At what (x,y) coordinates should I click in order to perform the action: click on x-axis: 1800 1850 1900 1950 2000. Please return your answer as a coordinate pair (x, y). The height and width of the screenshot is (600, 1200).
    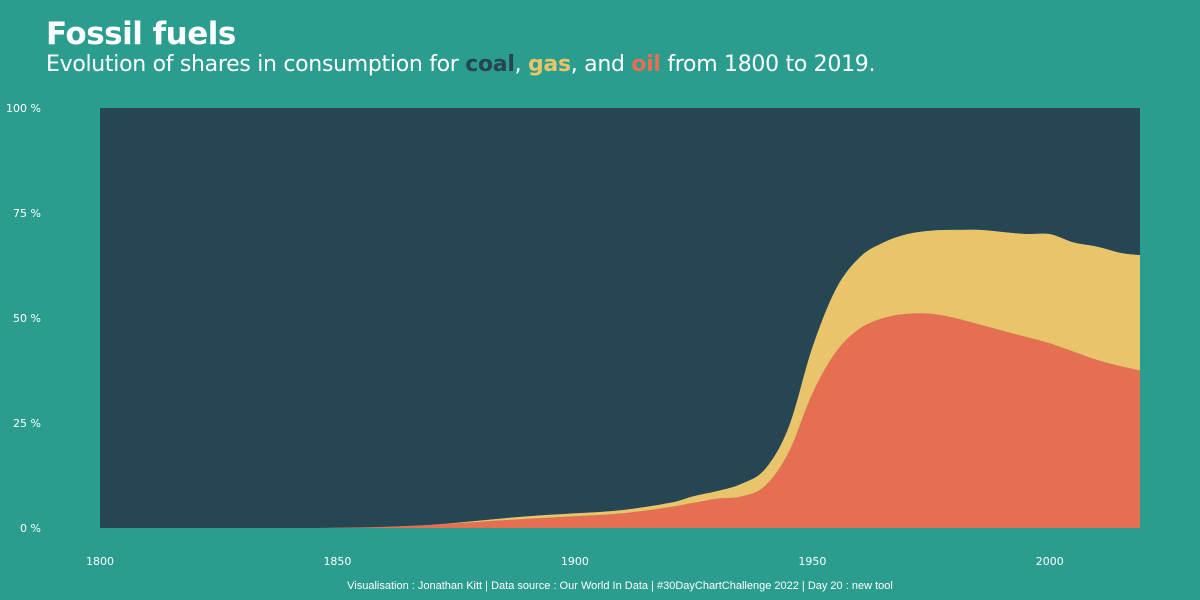
    Looking at the image, I should click on (575, 561).